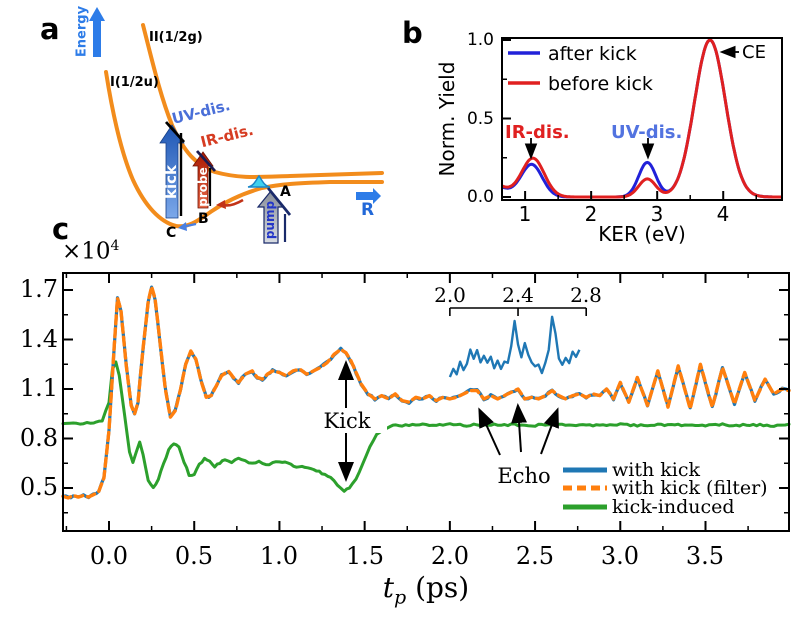 Image resolution: width=799 pixels, height=627 pixels. Describe the element at coordinates (61, 229) in the screenshot. I see `panel-c-label: c` at that location.